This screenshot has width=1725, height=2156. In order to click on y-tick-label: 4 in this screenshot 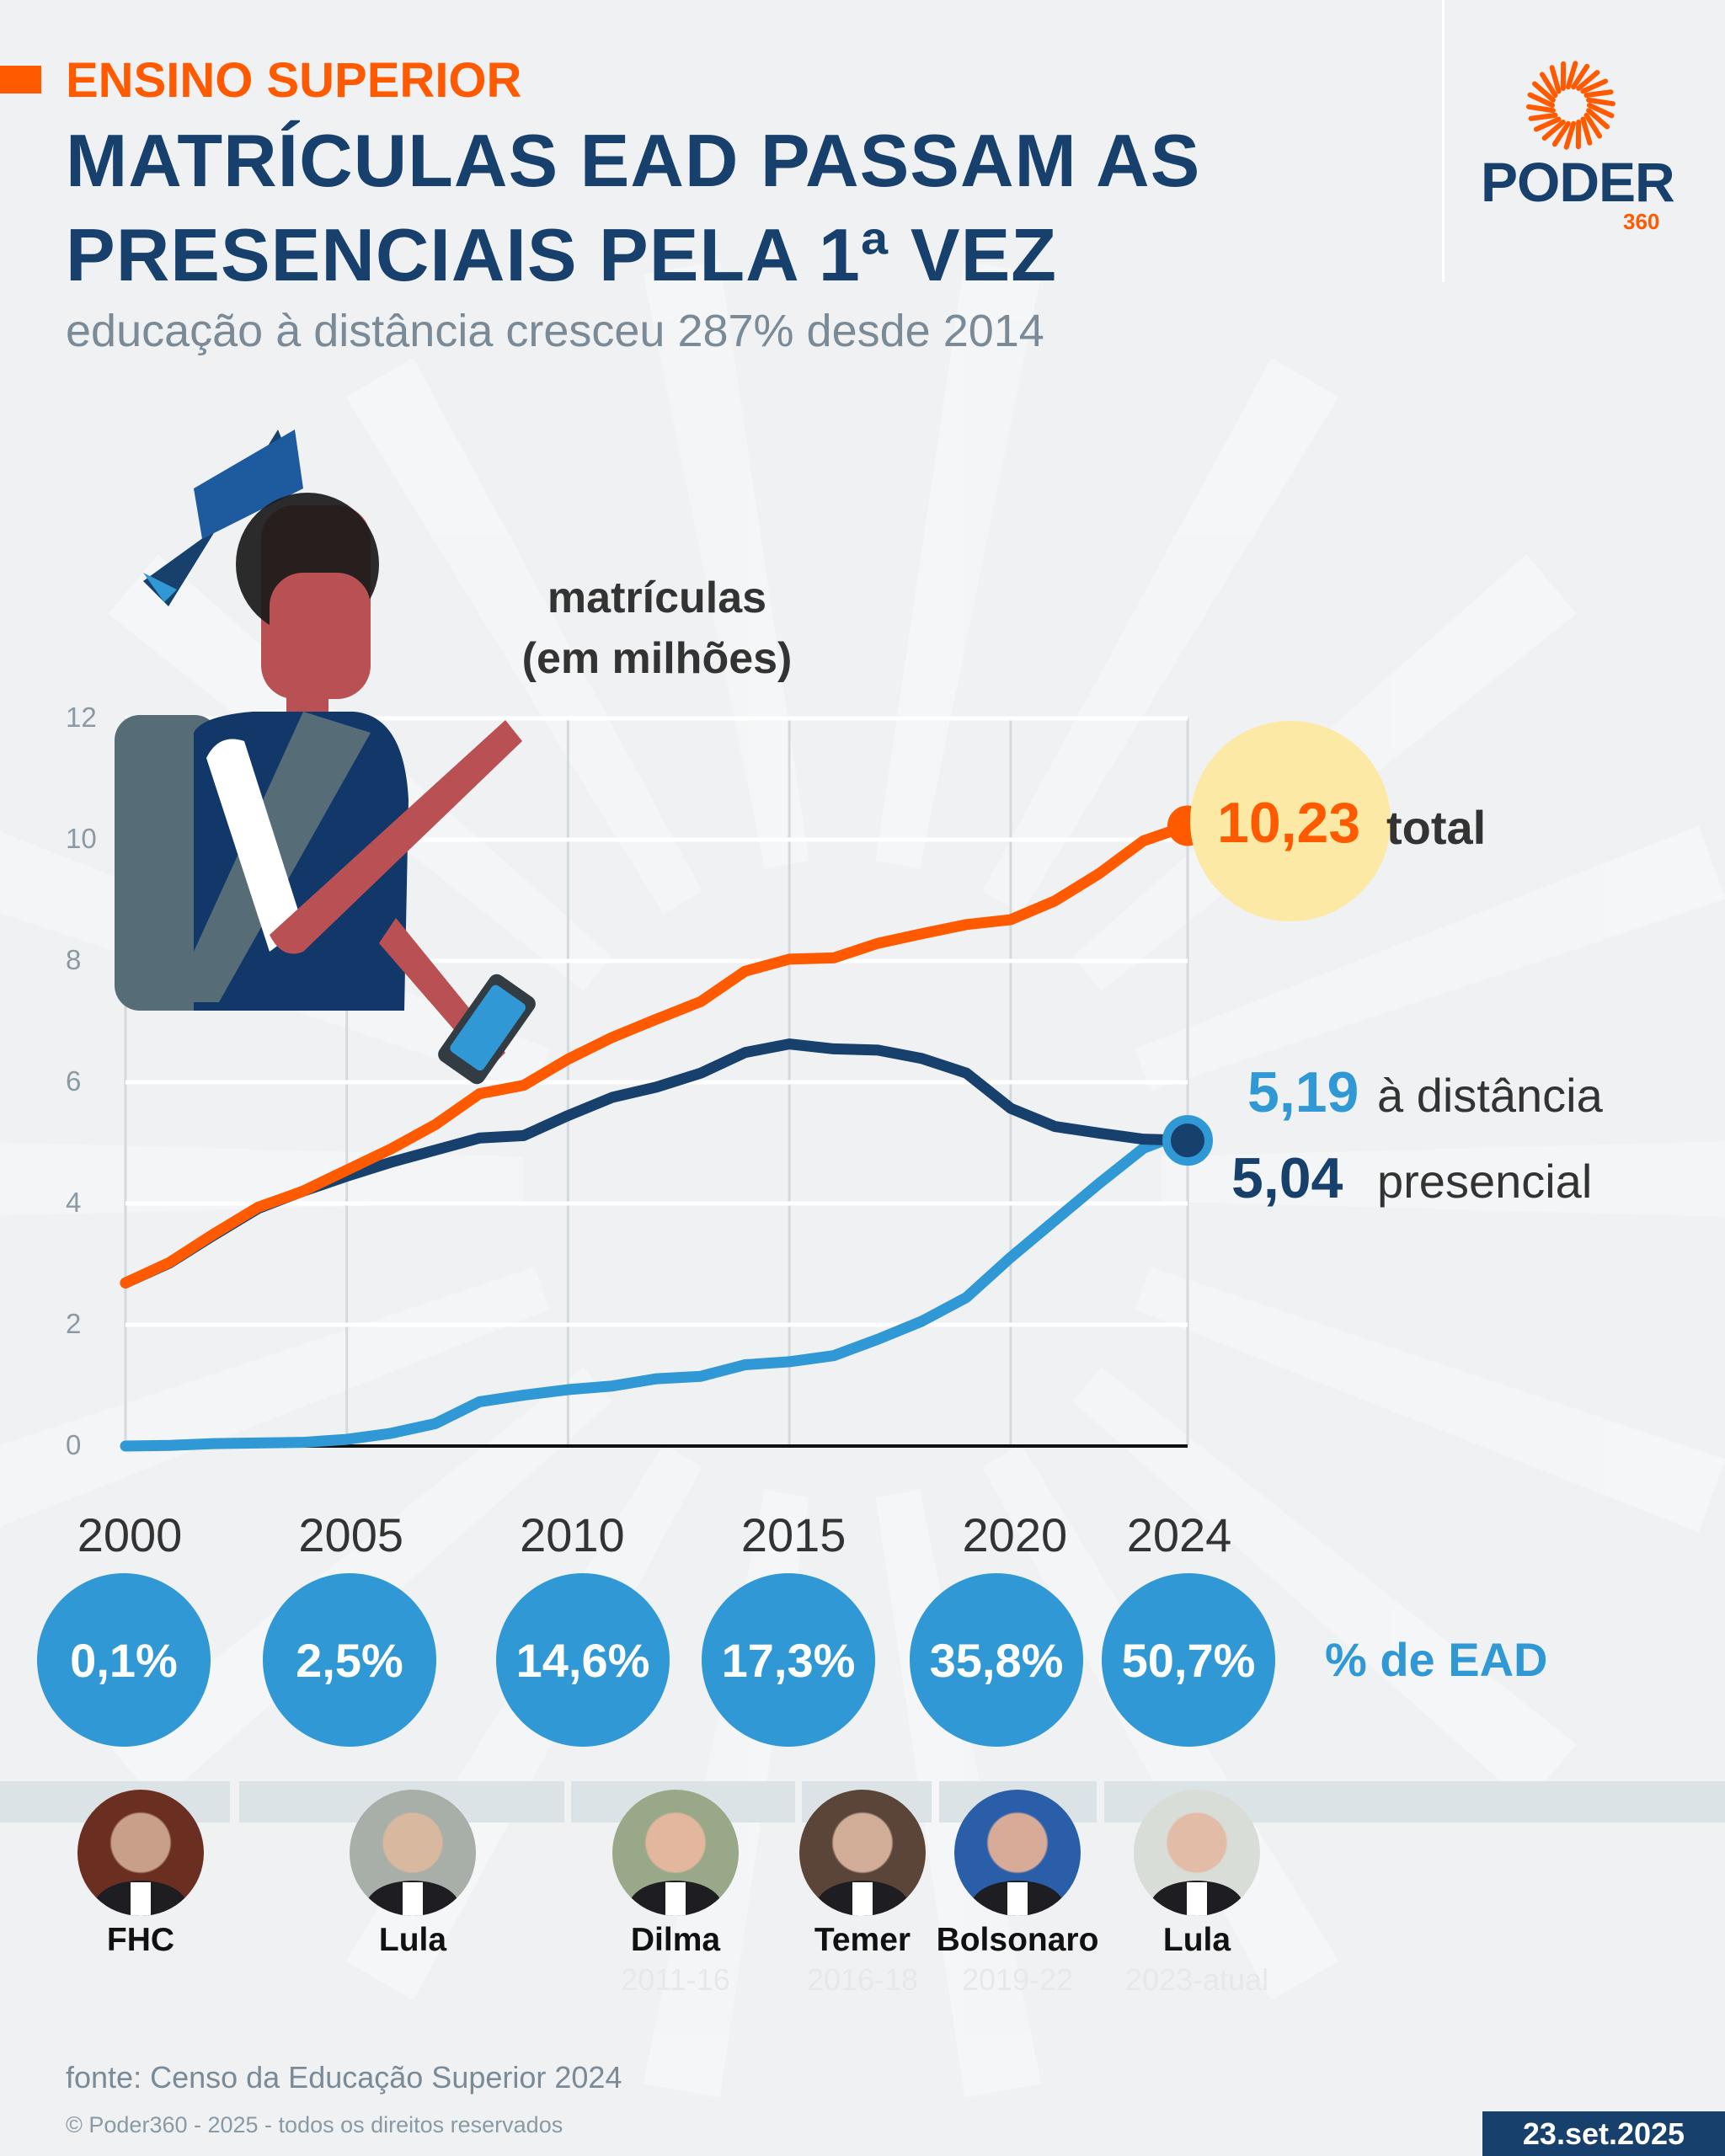, I will do `click(74, 1202)`.